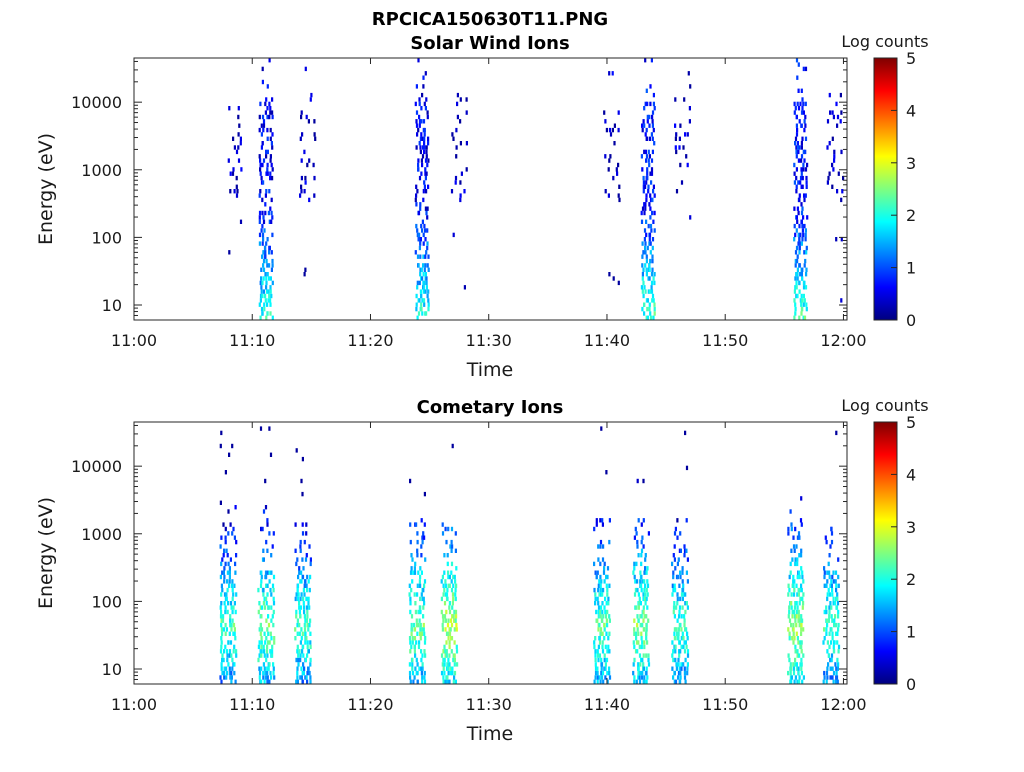  What do you see at coordinates (885, 189) in the screenshot?
I see `colorbar-gradient` at bounding box center [885, 189].